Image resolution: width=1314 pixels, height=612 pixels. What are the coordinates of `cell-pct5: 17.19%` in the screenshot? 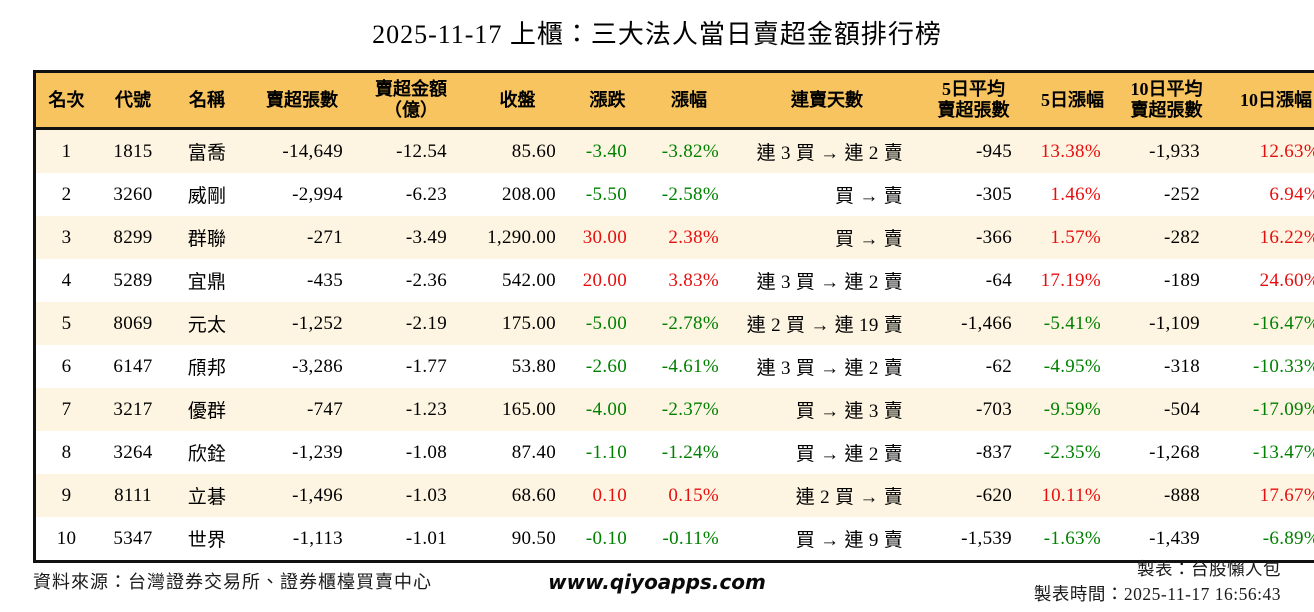 It's located at (1070, 280).